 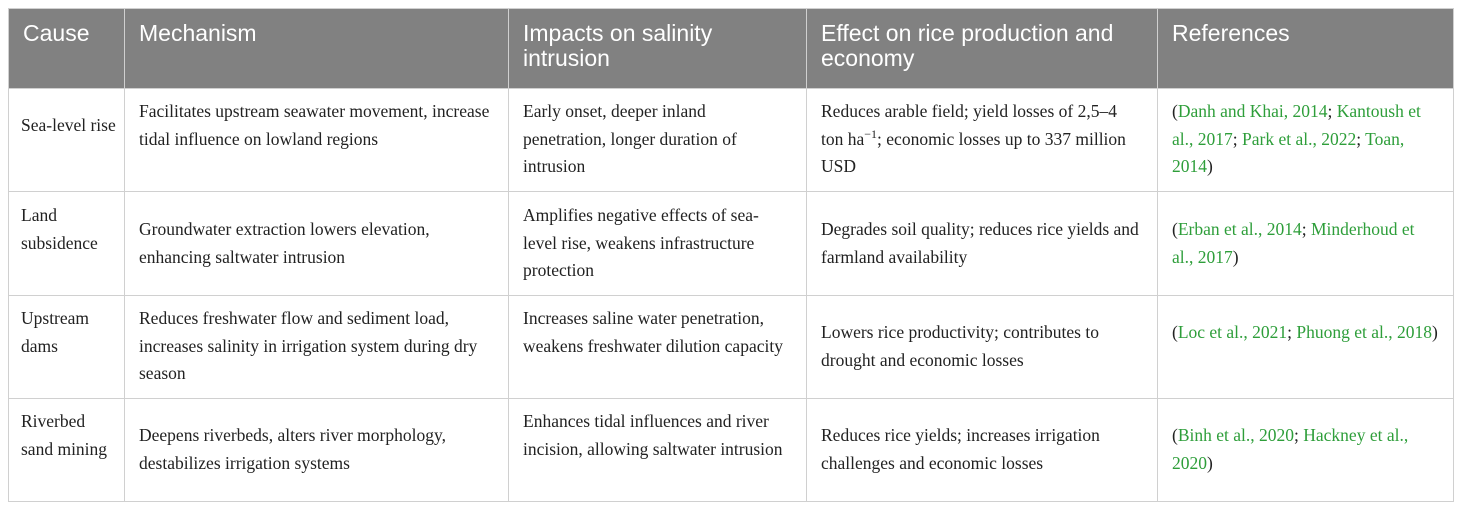 What do you see at coordinates (1232, 332) in the screenshot?
I see `reference-link: Loc et al., 2021` at bounding box center [1232, 332].